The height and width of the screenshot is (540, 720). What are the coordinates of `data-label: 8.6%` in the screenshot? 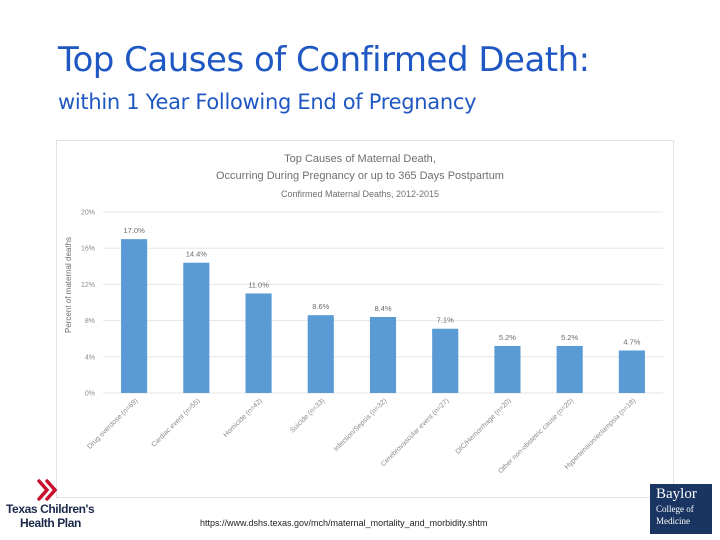 It's located at (320, 306).